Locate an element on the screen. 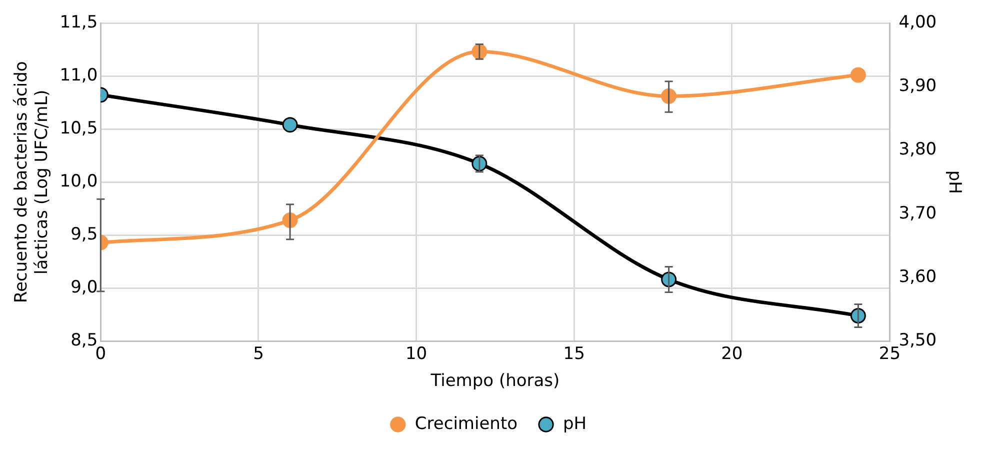 The height and width of the screenshot is (455, 990). y2-tick-label: 4,00 is located at coordinates (917, 22).